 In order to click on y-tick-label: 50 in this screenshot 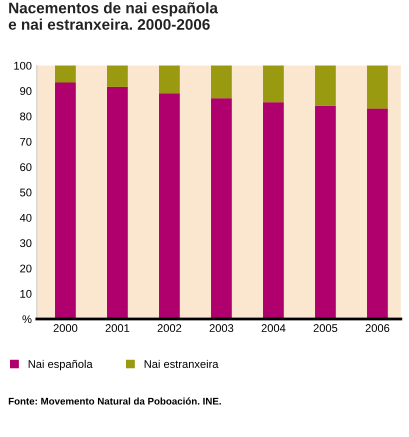, I will do `click(26, 192)`.